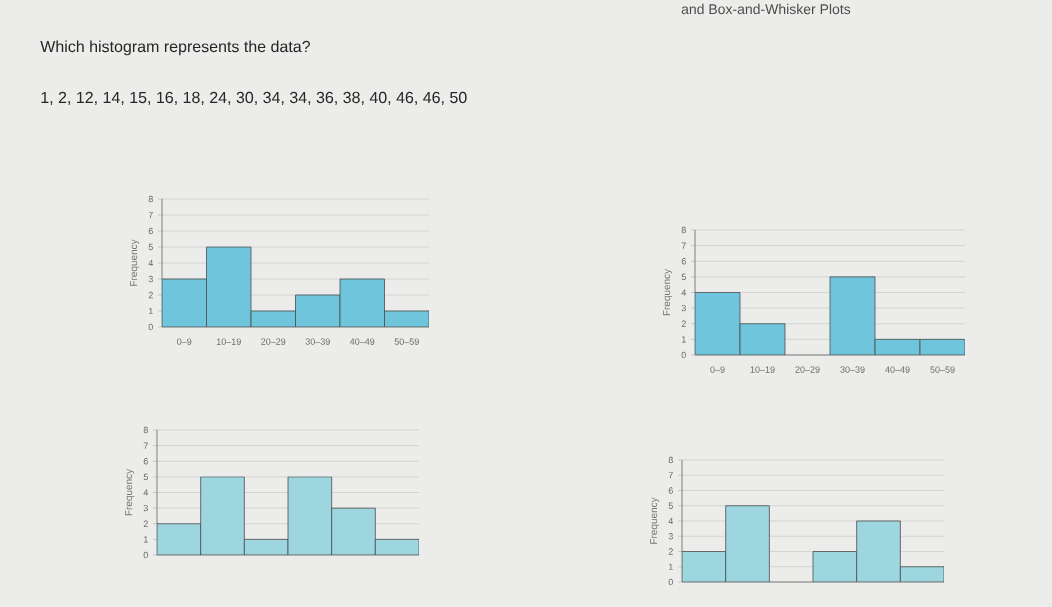 This screenshot has width=1052, height=607. Describe the element at coordinates (766, 9) in the screenshot. I see `text: and Box-and-Whisker Plots` at that location.